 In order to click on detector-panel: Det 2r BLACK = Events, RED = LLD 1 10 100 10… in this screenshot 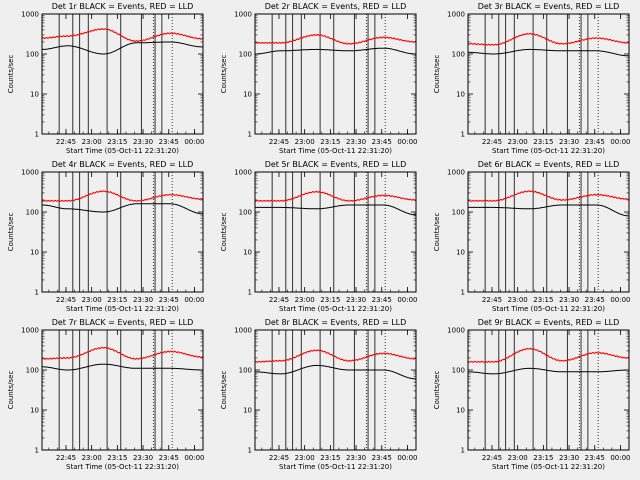, I will do `click(319, 78)`.